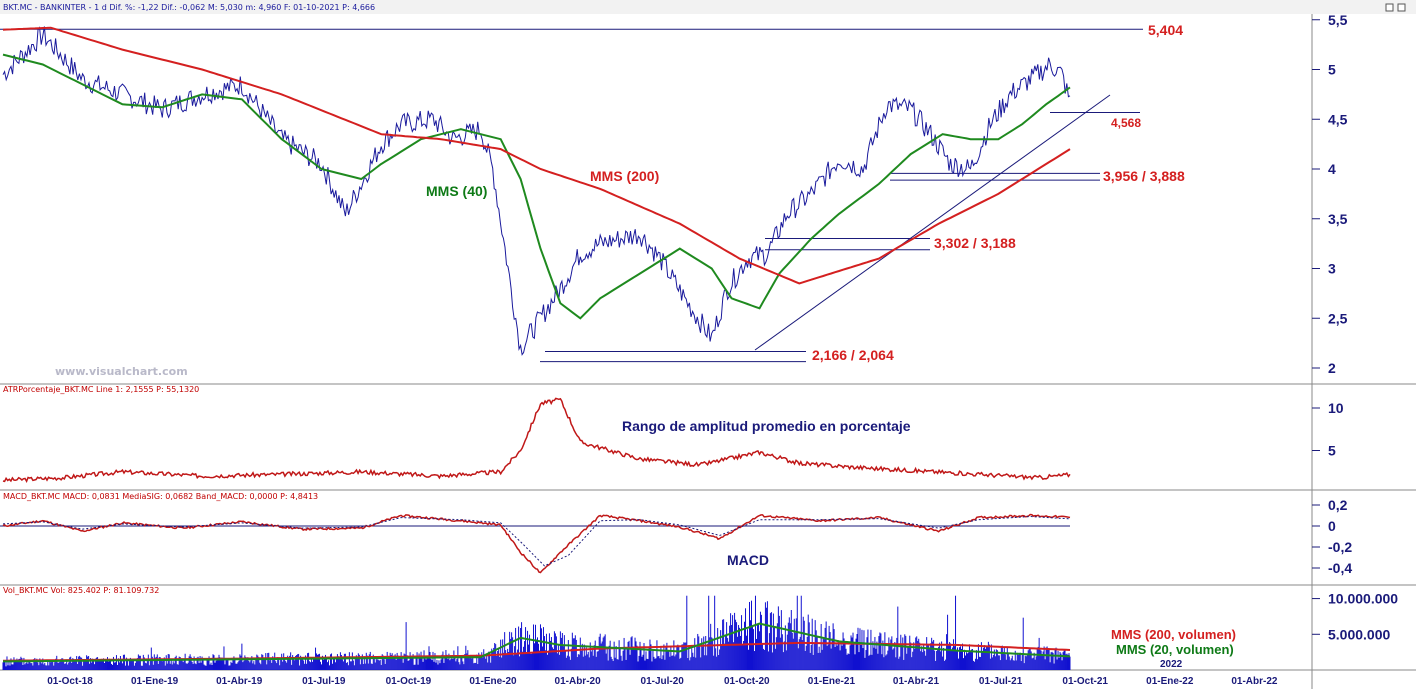 Image resolution: width=1416 pixels, height=689 pixels. What do you see at coordinates (1332, 169) in the screenshot?
I see `price-y-tick: 4` at bounding box center [1332, 169].